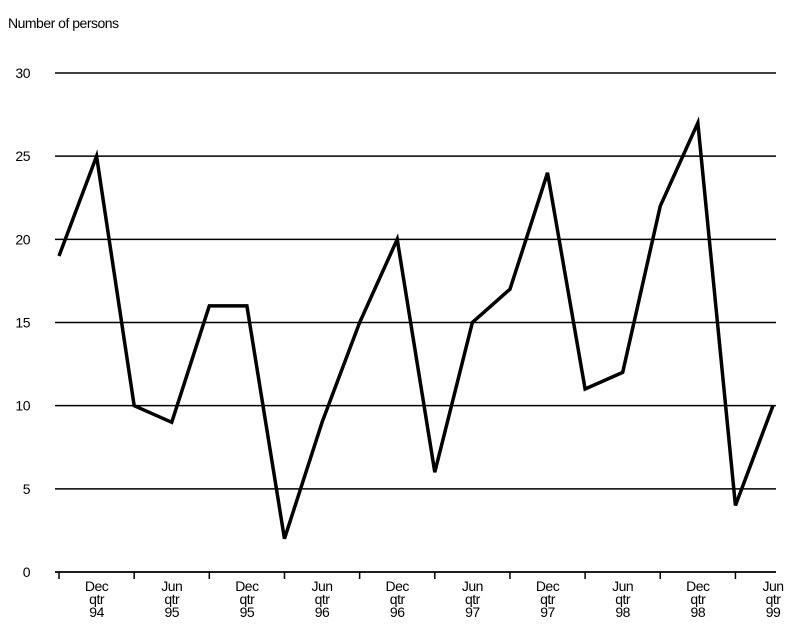 This screenshot has width=786, height=631. Describe the element at coordinates (63, 23) in the screenshot. I see `y-axis-label: Number of persons` at that location.